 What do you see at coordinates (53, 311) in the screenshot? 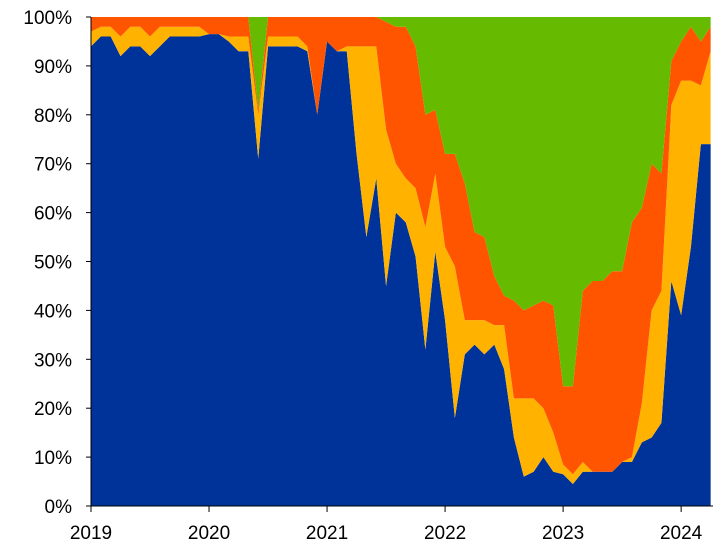
I see `y-tick-label: 40%` at bounding box center [53, 311].